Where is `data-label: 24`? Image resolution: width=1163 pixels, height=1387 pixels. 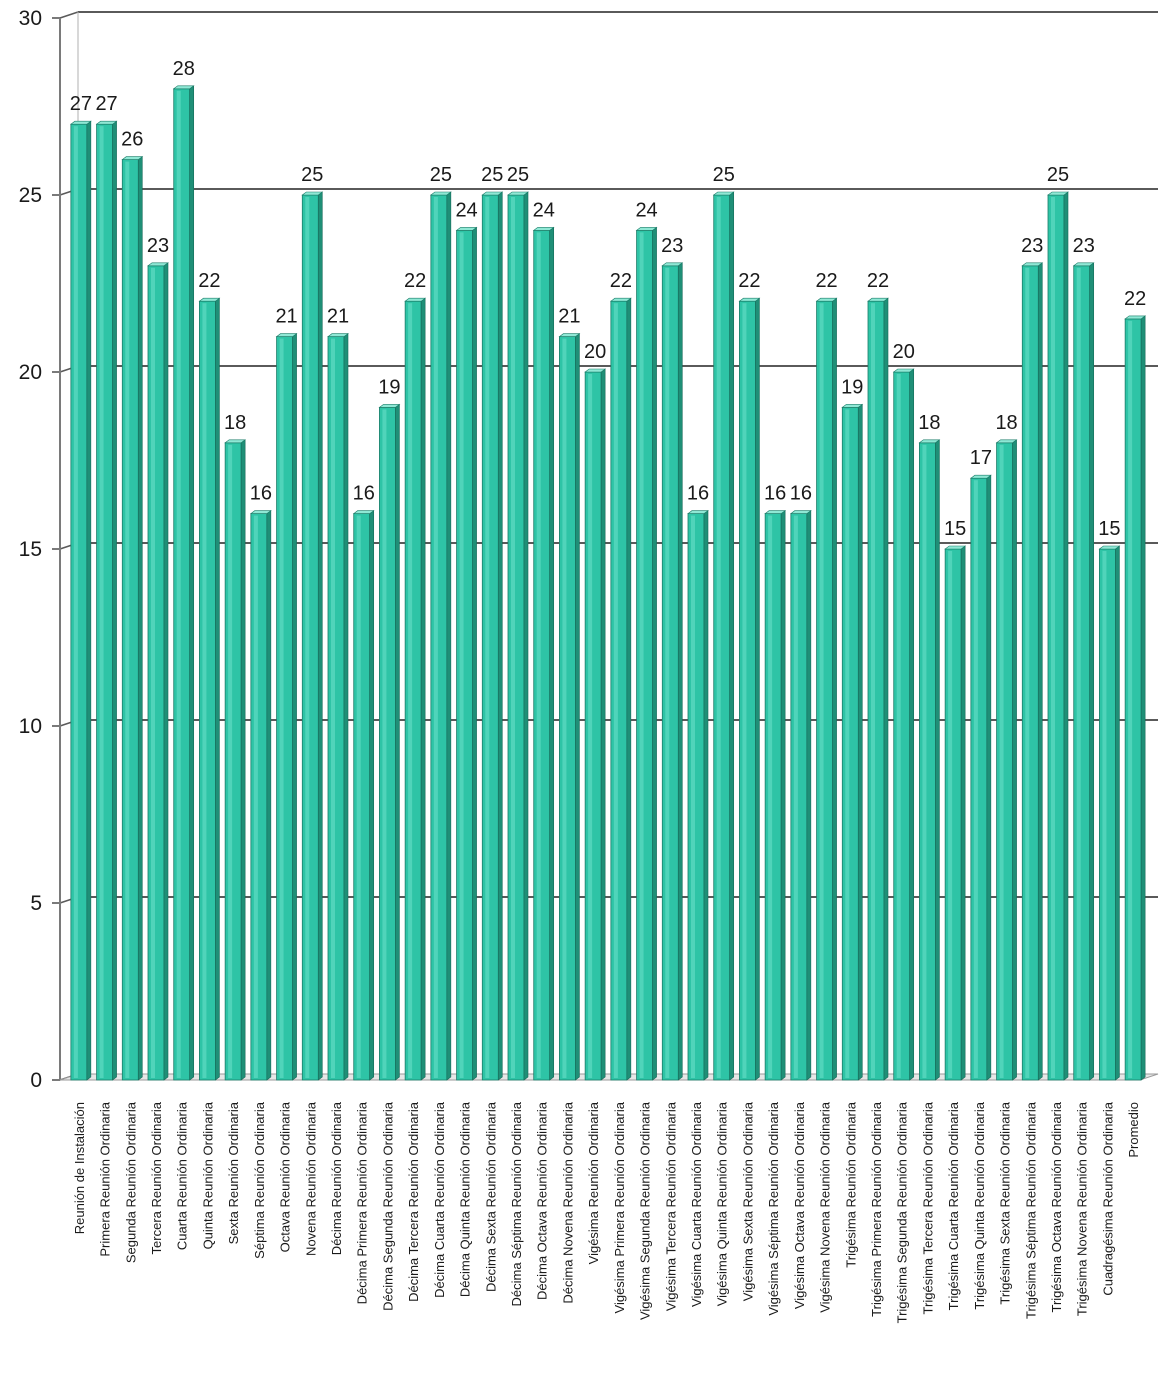 data-label: 24 is located at coordinates (466, 210).